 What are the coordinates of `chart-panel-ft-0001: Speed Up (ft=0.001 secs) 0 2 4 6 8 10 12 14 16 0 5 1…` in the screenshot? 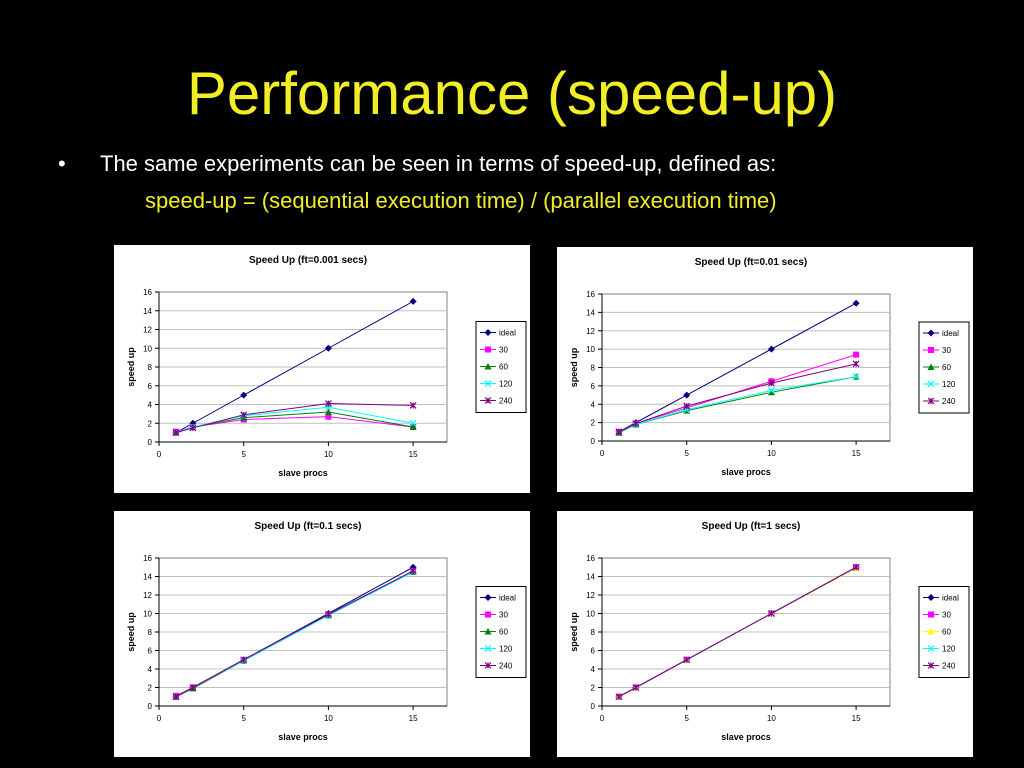 It's located at (322, 369).